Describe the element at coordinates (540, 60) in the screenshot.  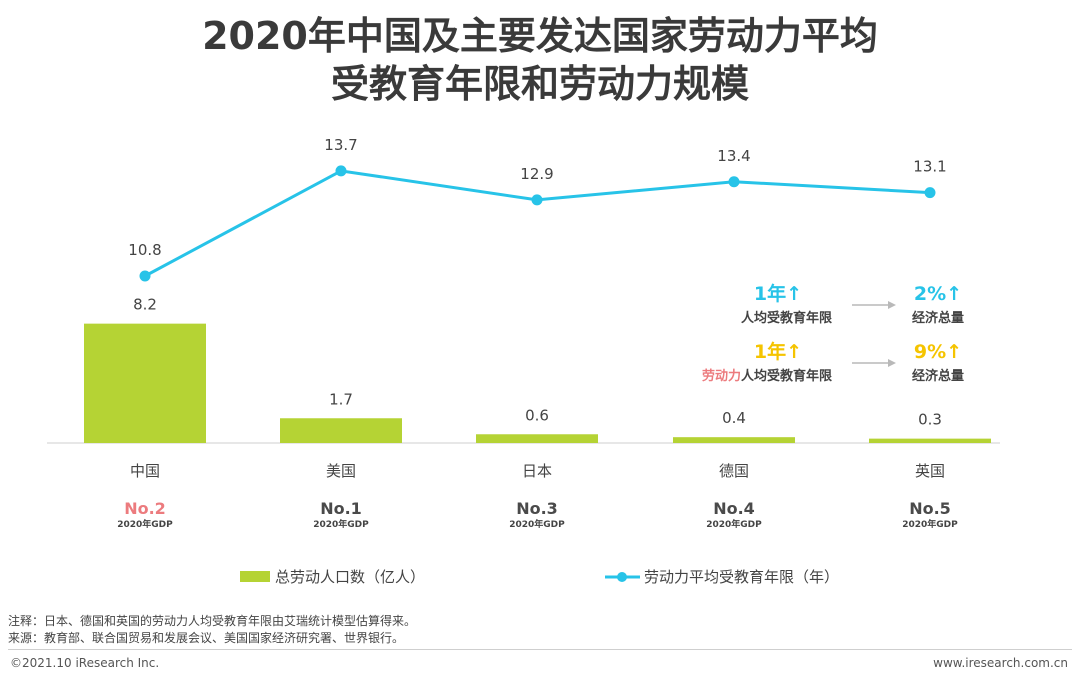
I see `page-title: 2020年中国及主要发达国家劳动力平均 受教育年限和劳动力规模` at that location.